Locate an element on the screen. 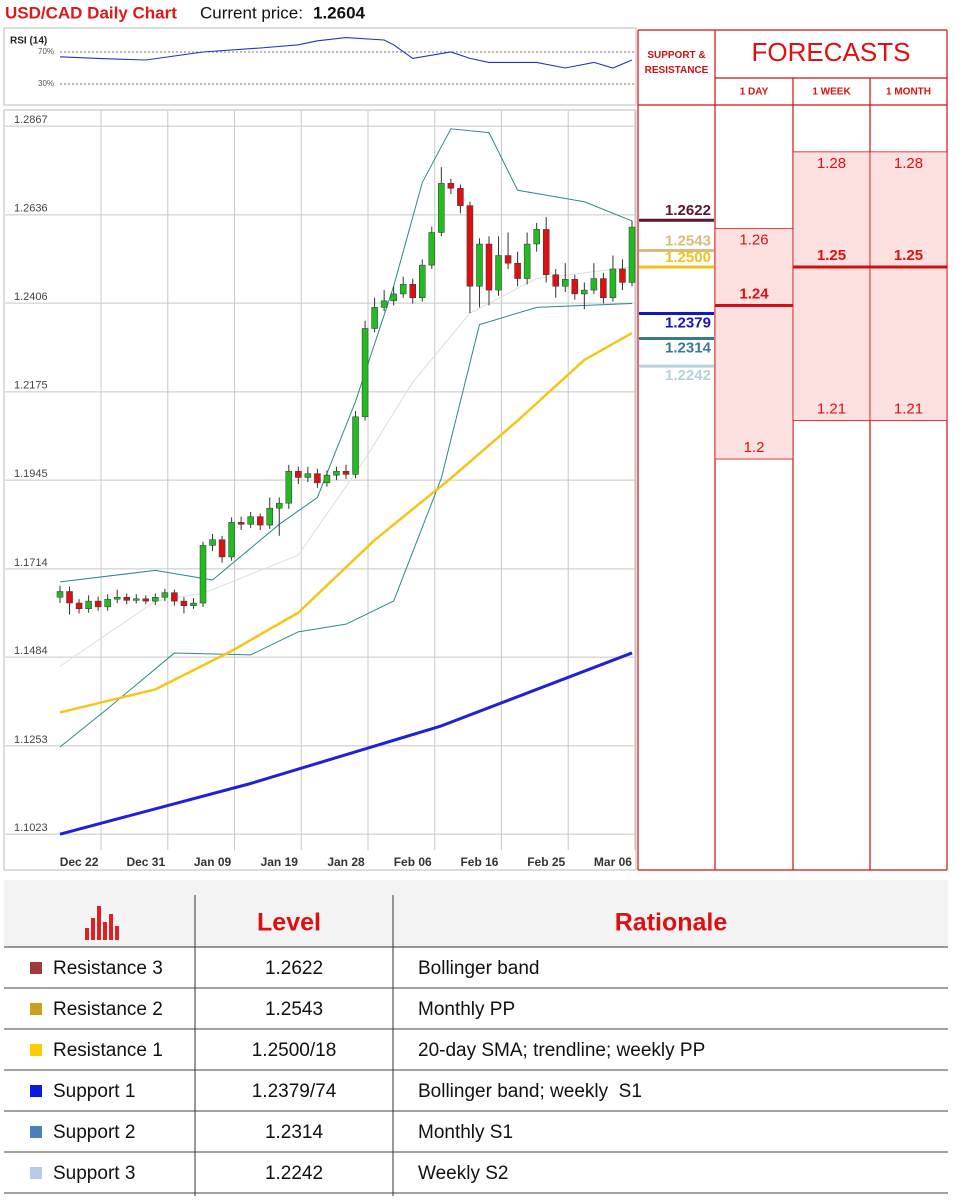 The height and width of the screenshot is (1204, 962). row-level: 1.2622 is located at coordinates (294, 968).